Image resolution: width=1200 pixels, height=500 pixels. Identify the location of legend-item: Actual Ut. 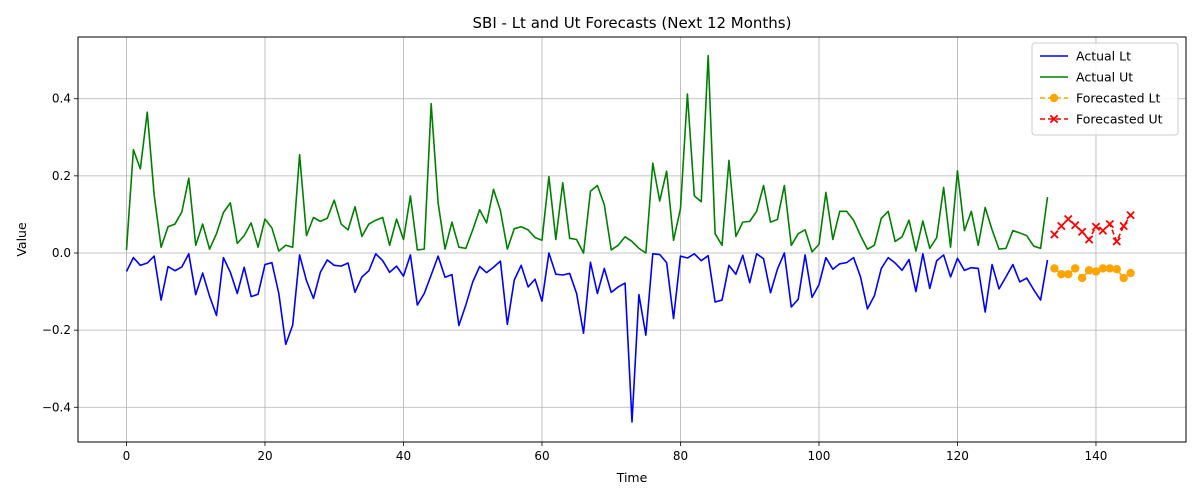
(1086, 77).